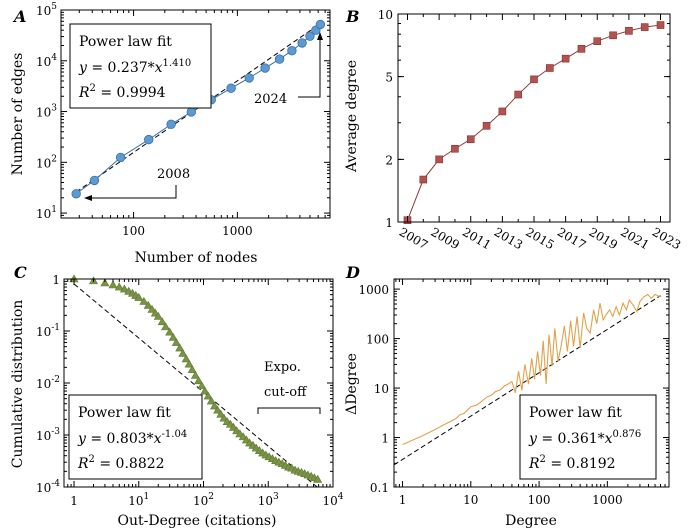 The height and width of the screenshot is (529, 694). I want to click on panel-a-legend-title: Power law fit, so click(125, 42).